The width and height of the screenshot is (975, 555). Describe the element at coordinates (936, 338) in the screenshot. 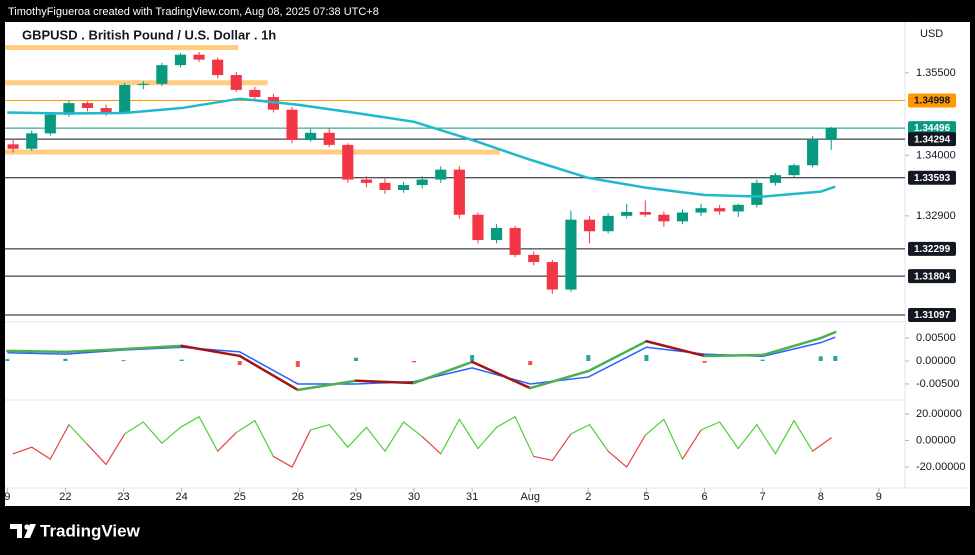

I see `y-tick-label: 0.00500` at that location.